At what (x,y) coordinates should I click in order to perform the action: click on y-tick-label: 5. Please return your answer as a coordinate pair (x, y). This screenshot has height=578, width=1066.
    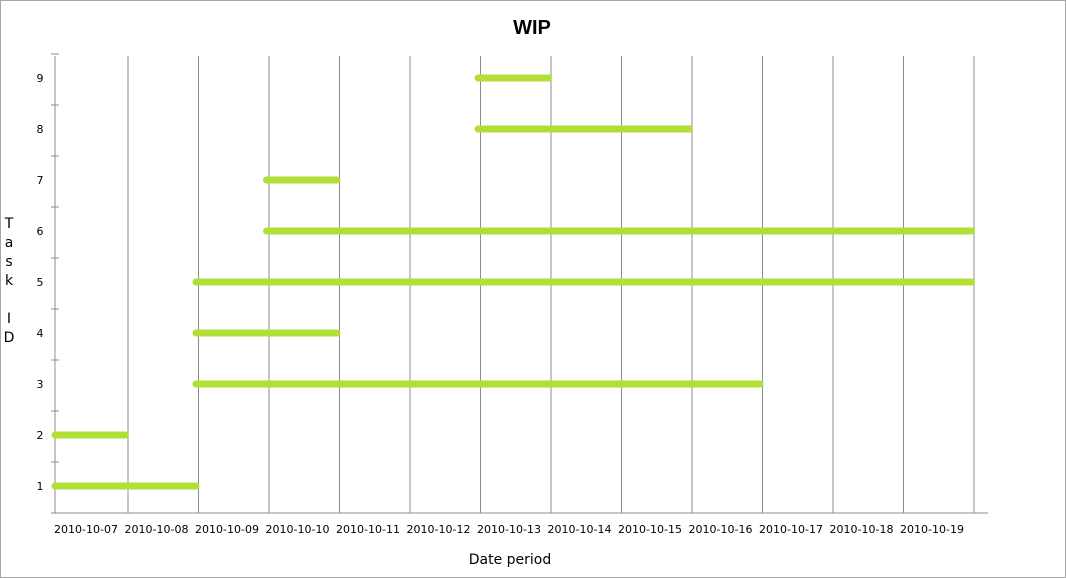
    Looking at the image, I should click on (40, 282).